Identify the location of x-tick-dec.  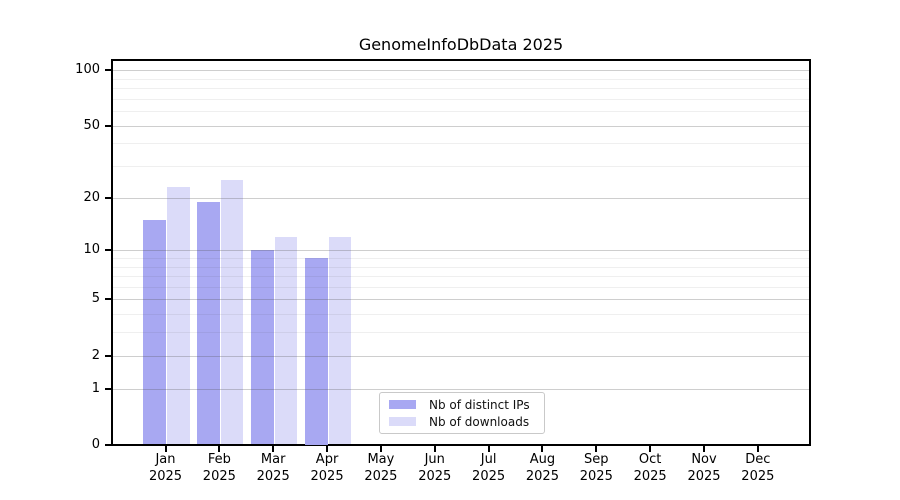
(757, 449).